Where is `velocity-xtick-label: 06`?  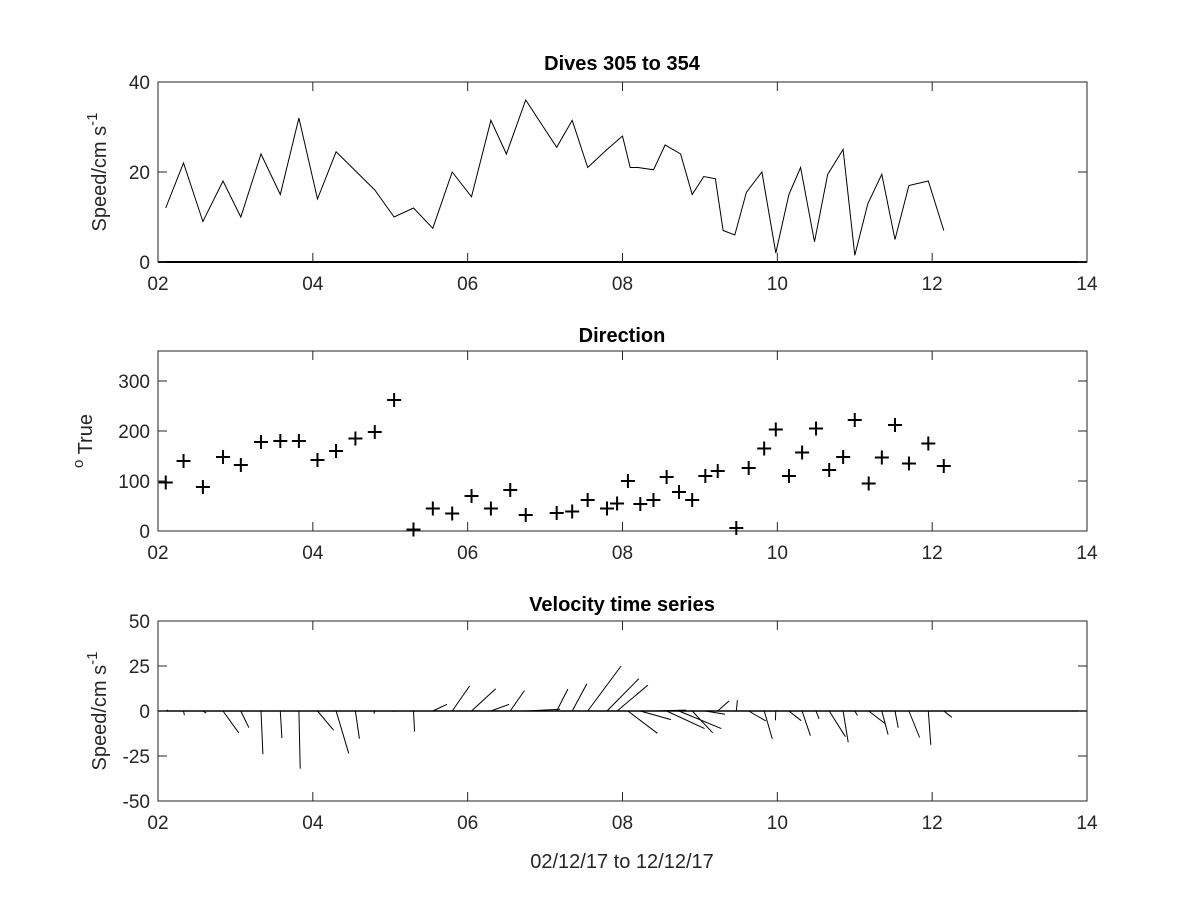
velocity-xtick-label: 06 is located at coordinates (467, 823).